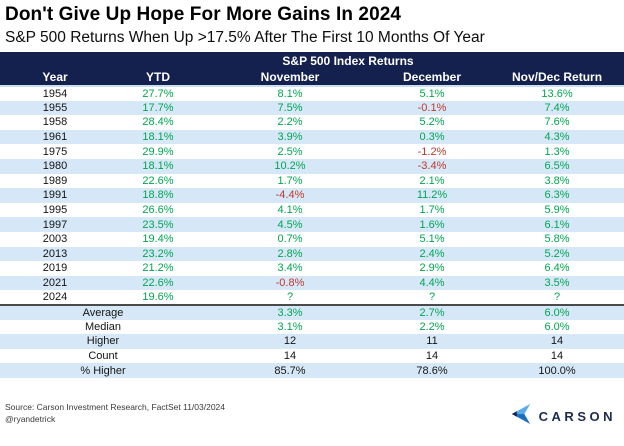  What do you see at coordinates (290, 341) in the screenshot?
I see `nov-summary-cell: 12` at bounding box center [290, 341].